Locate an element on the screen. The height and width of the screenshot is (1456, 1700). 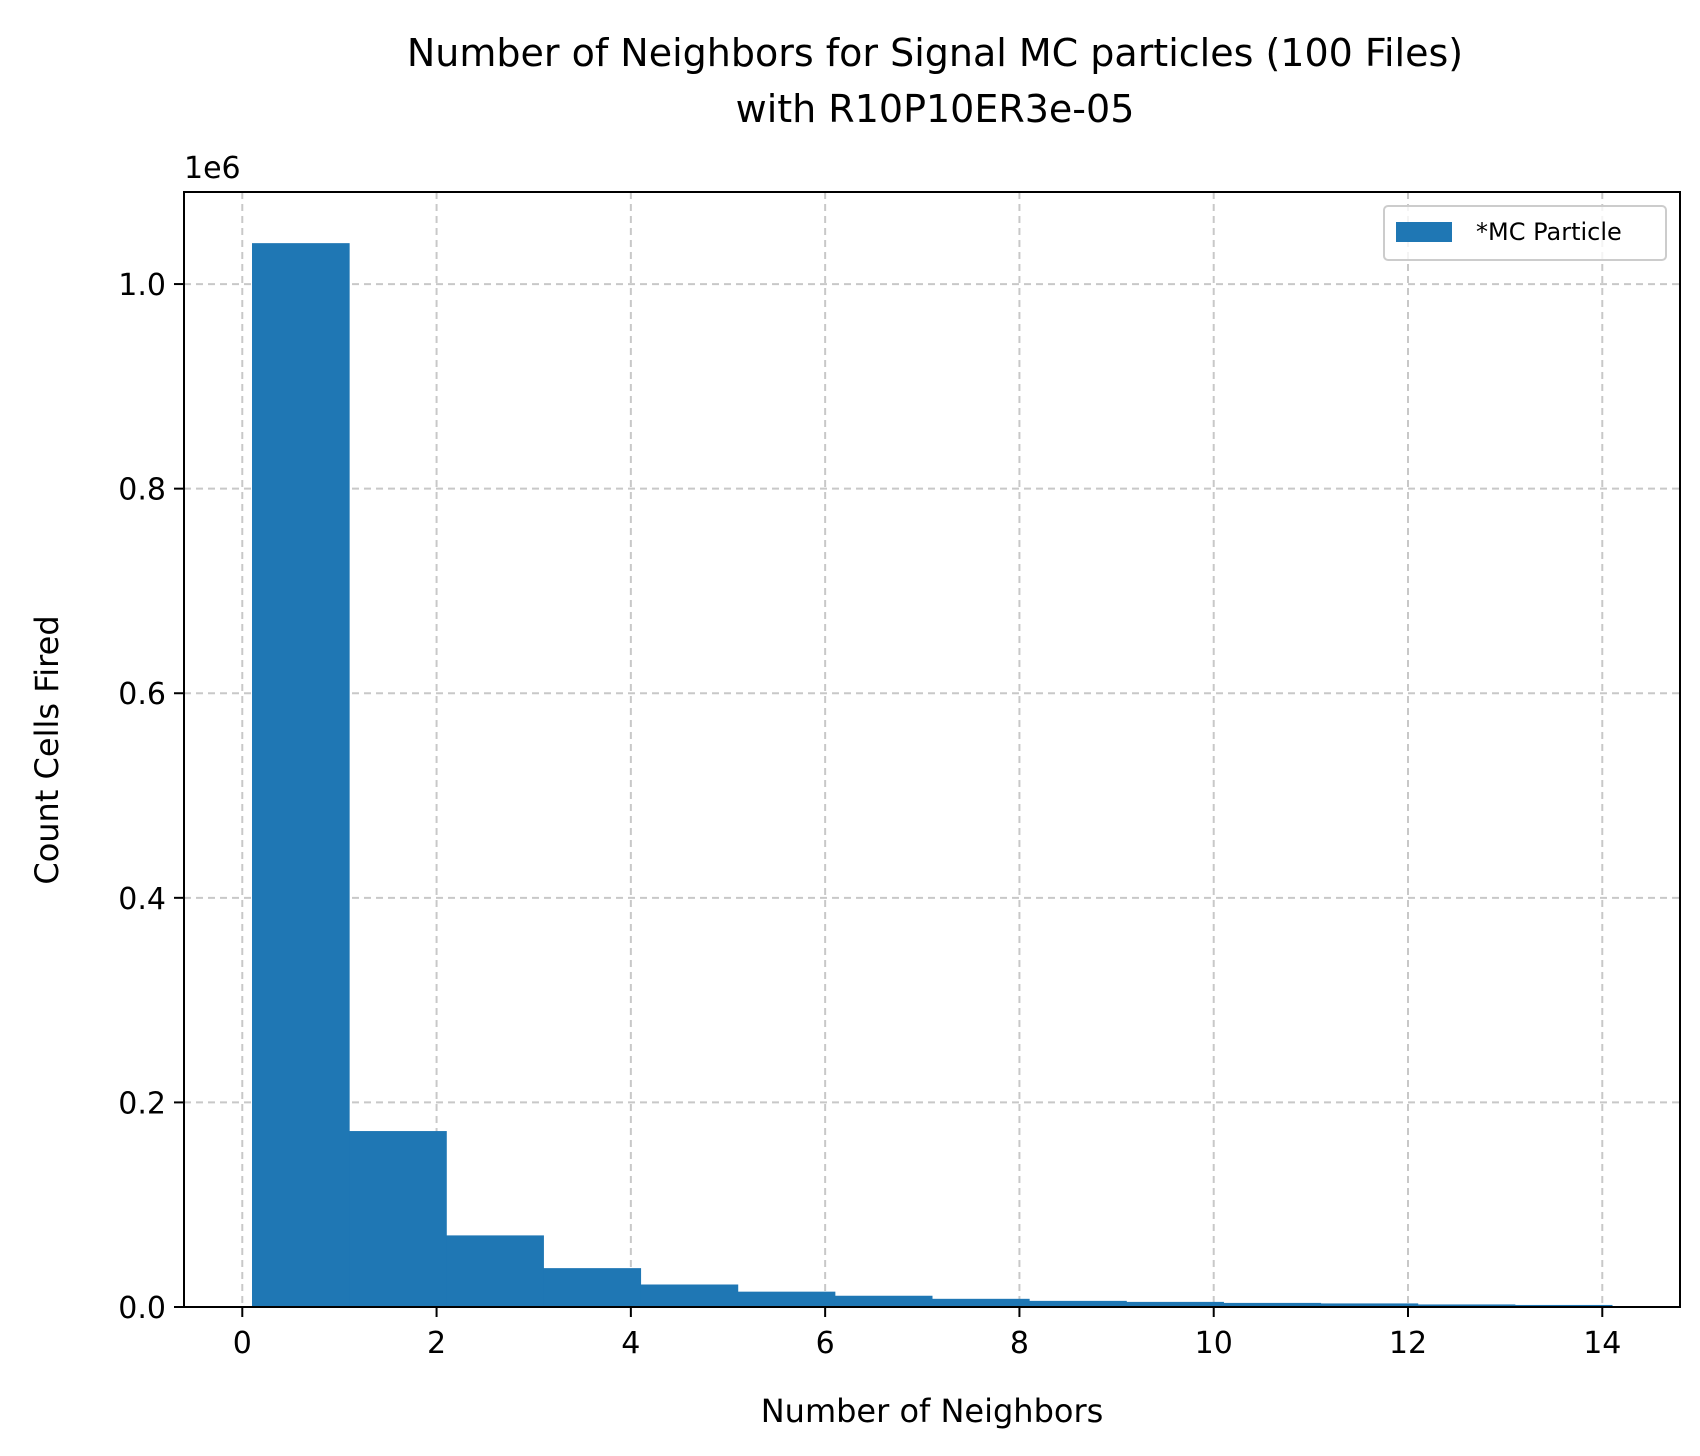
y-tick-label: 0.0 is located at coordinates (142, 1308).